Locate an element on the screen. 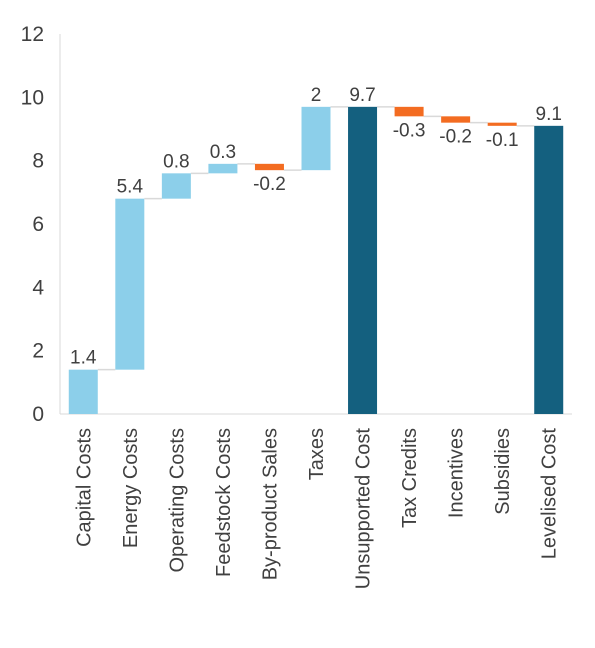 The image size is (595, 648). data-label-operating-costs: 0.8 is located at coordinates (176, 161).